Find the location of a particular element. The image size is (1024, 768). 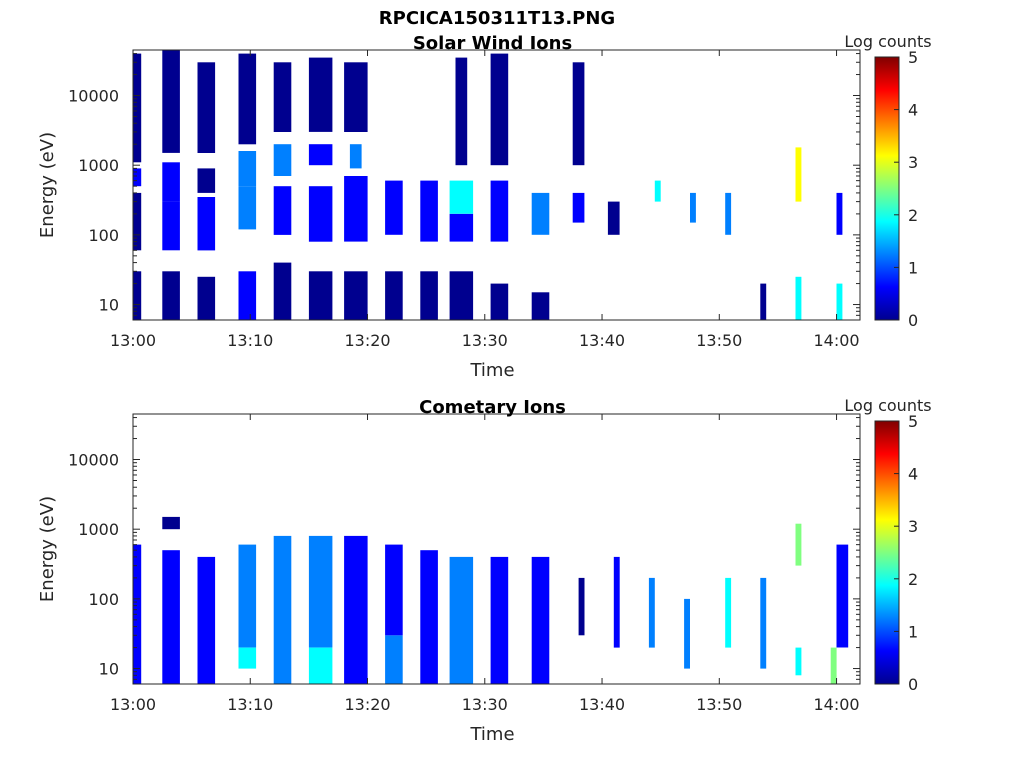

y-tick-label: 1000 is located at coordinates (98, 165).